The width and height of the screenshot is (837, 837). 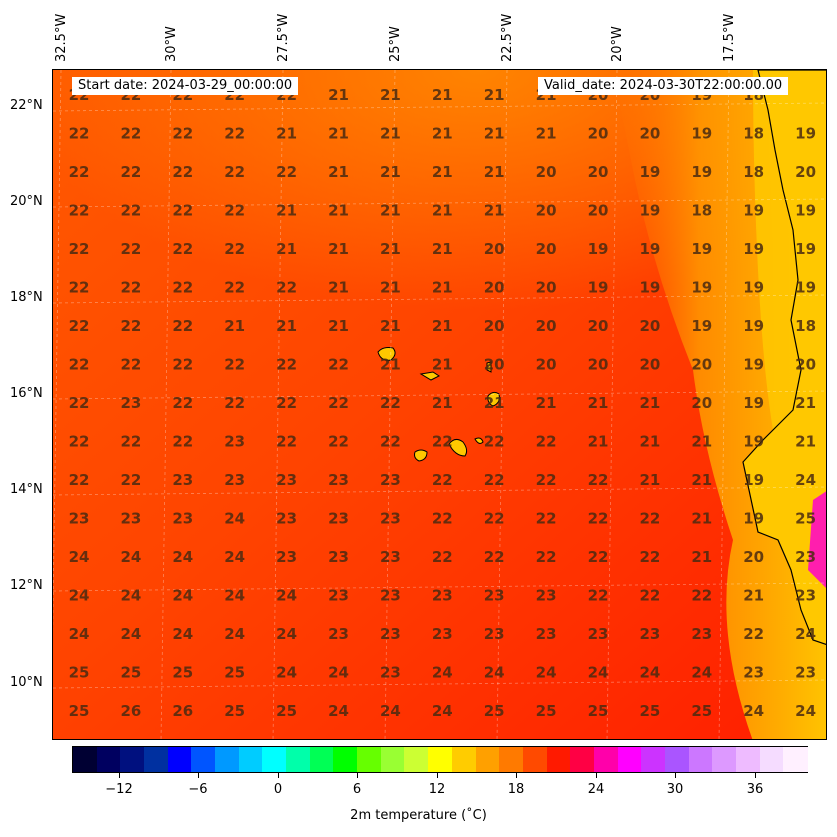 I want to click on colorbar-label: 2m temperature (˚C), so click(x=418, y=815).